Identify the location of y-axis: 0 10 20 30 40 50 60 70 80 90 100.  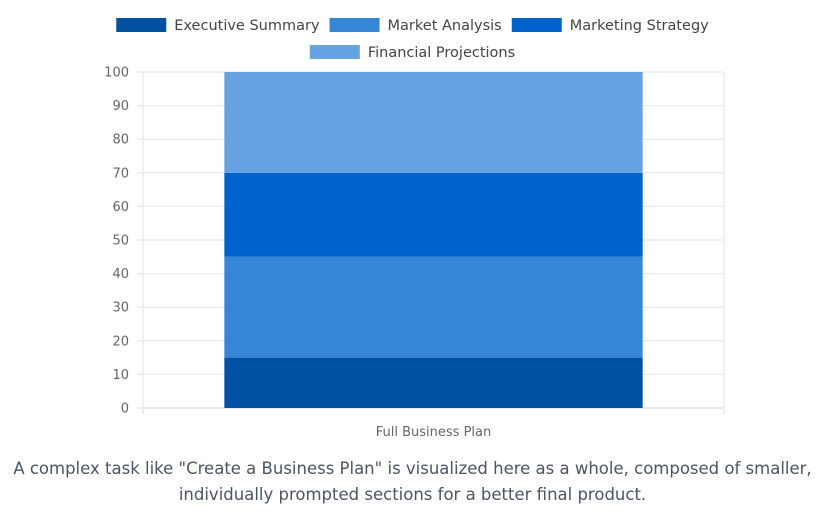
(123, 241).